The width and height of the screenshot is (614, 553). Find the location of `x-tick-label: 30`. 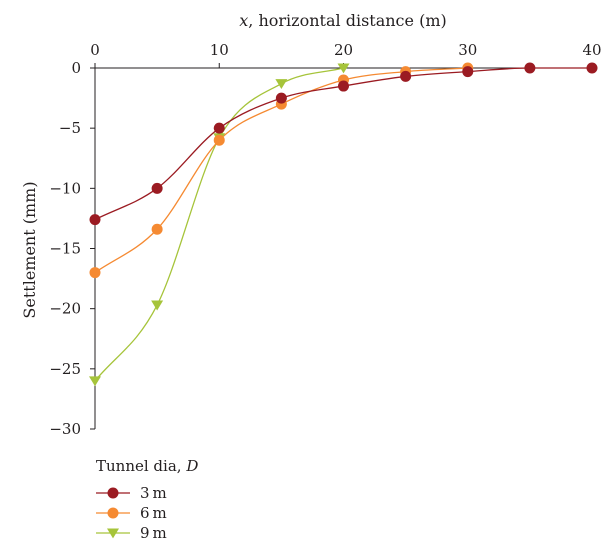

x-tick-label: 30 is located at coordinates (467, 50).